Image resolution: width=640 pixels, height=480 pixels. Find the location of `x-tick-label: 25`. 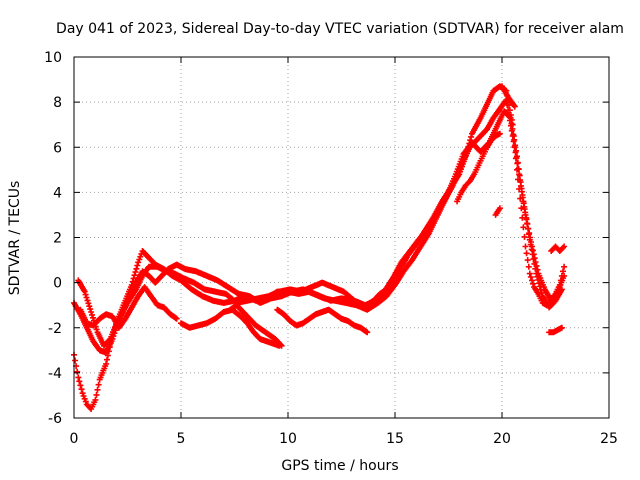

x-tick-label: 25 is located at coordinates (609, 439).